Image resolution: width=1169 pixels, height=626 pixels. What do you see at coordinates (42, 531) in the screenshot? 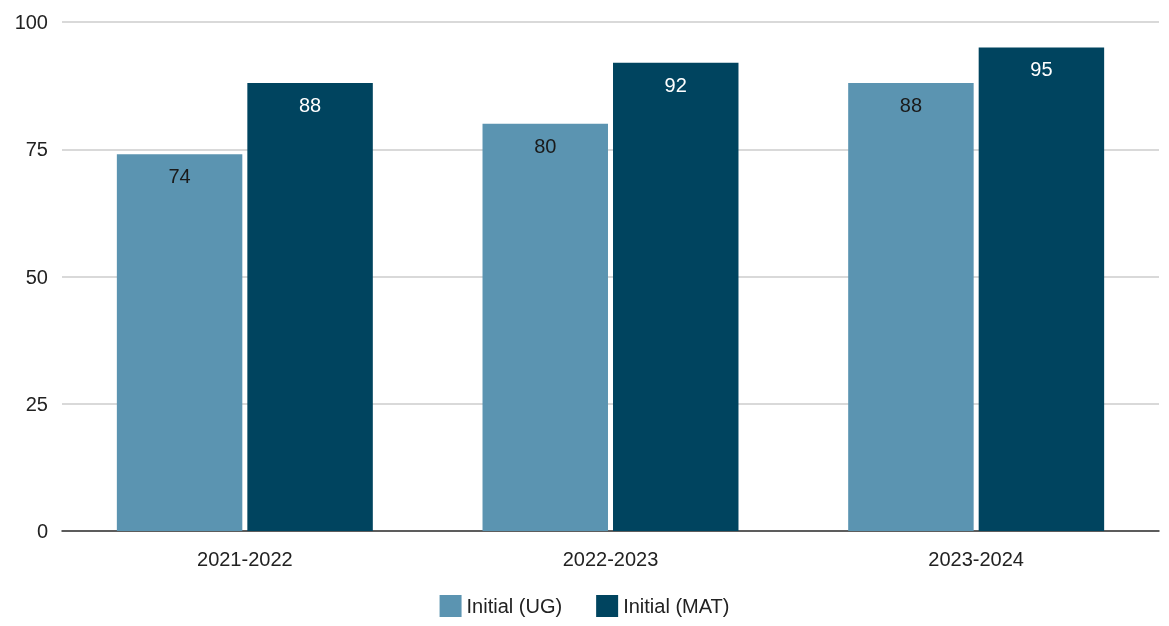
I see `y-tick-label: 0` at bounding box center [42, 531].